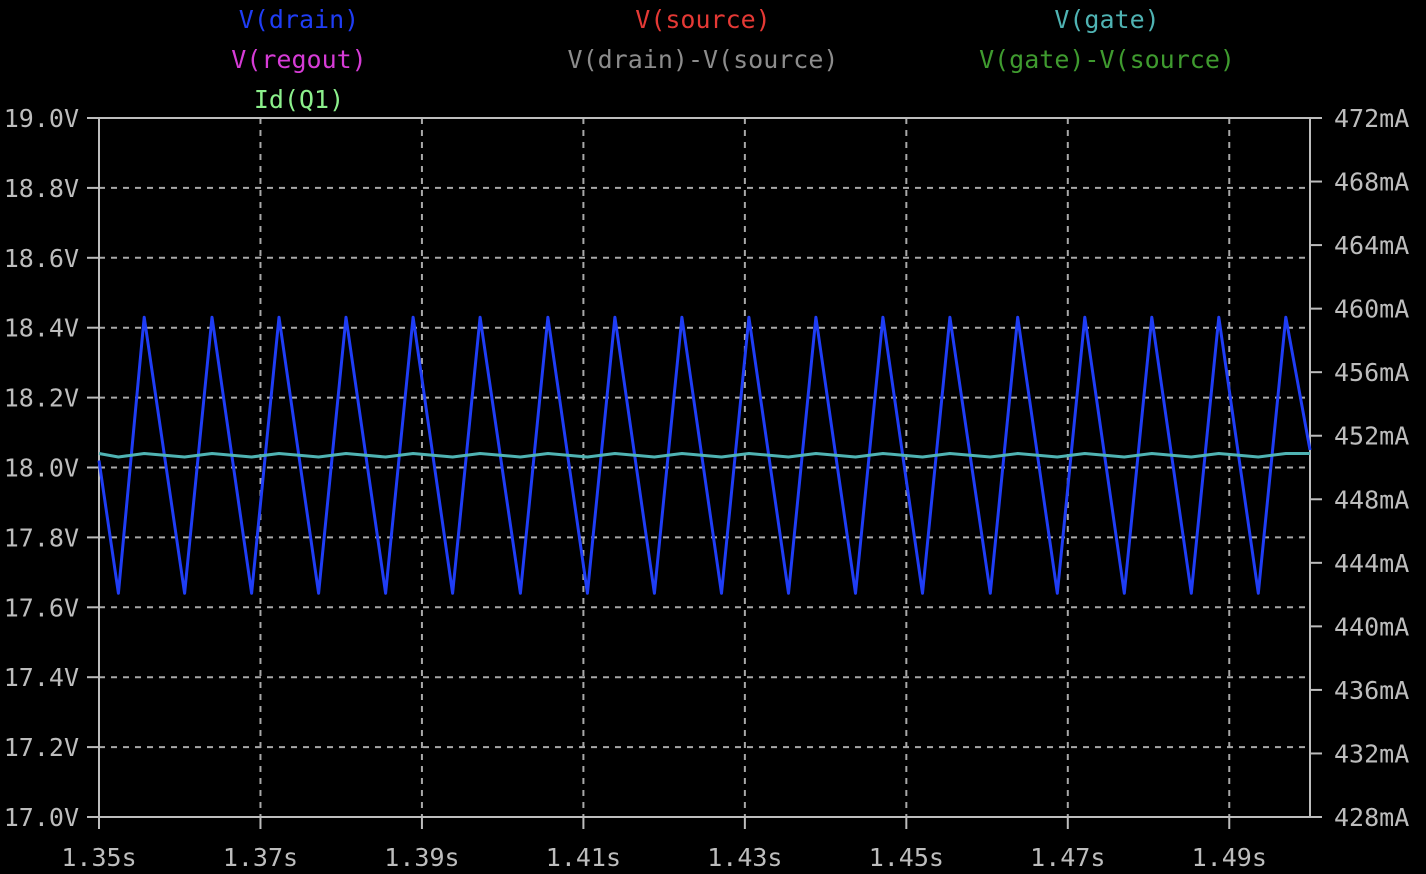 The width and height of the screenshot is (1426, 874). Describe the element at coordinates (1229, 857) in the screenshot. I see `x-tick-label: 1.49s` at that location.